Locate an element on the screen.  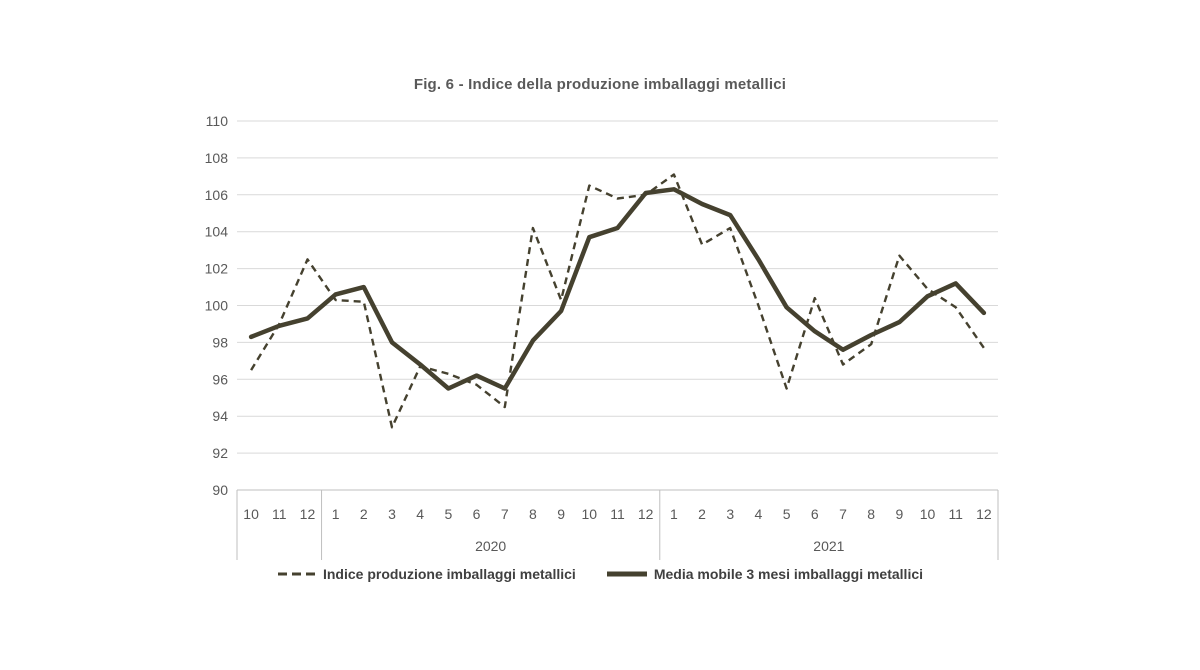
y-axis-tick-label: 98 is located at coordinates (220, 342).